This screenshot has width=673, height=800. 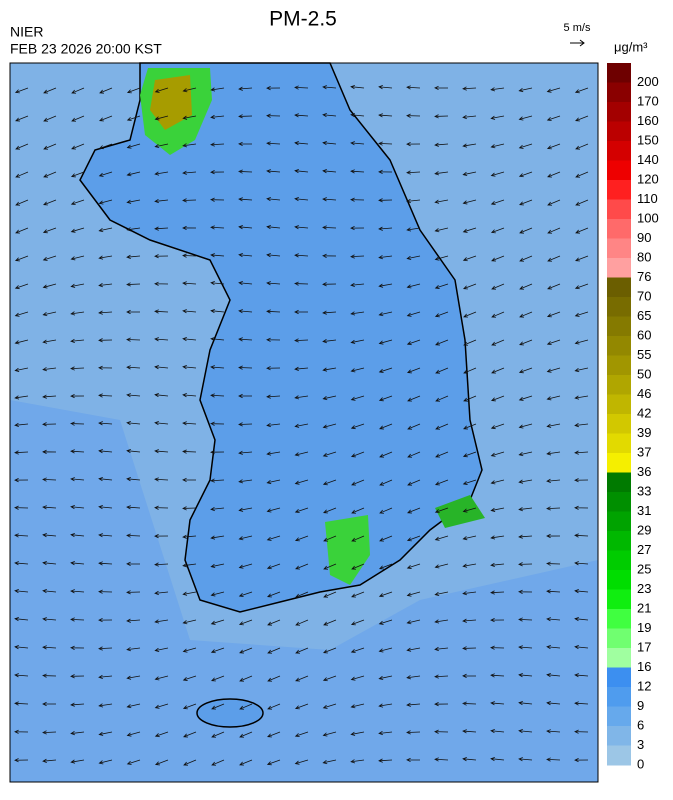 What do you see at coordinates (648, 139) in the screenshot?
I see `colorbar-label: 150` at bounding box center [648, 139].